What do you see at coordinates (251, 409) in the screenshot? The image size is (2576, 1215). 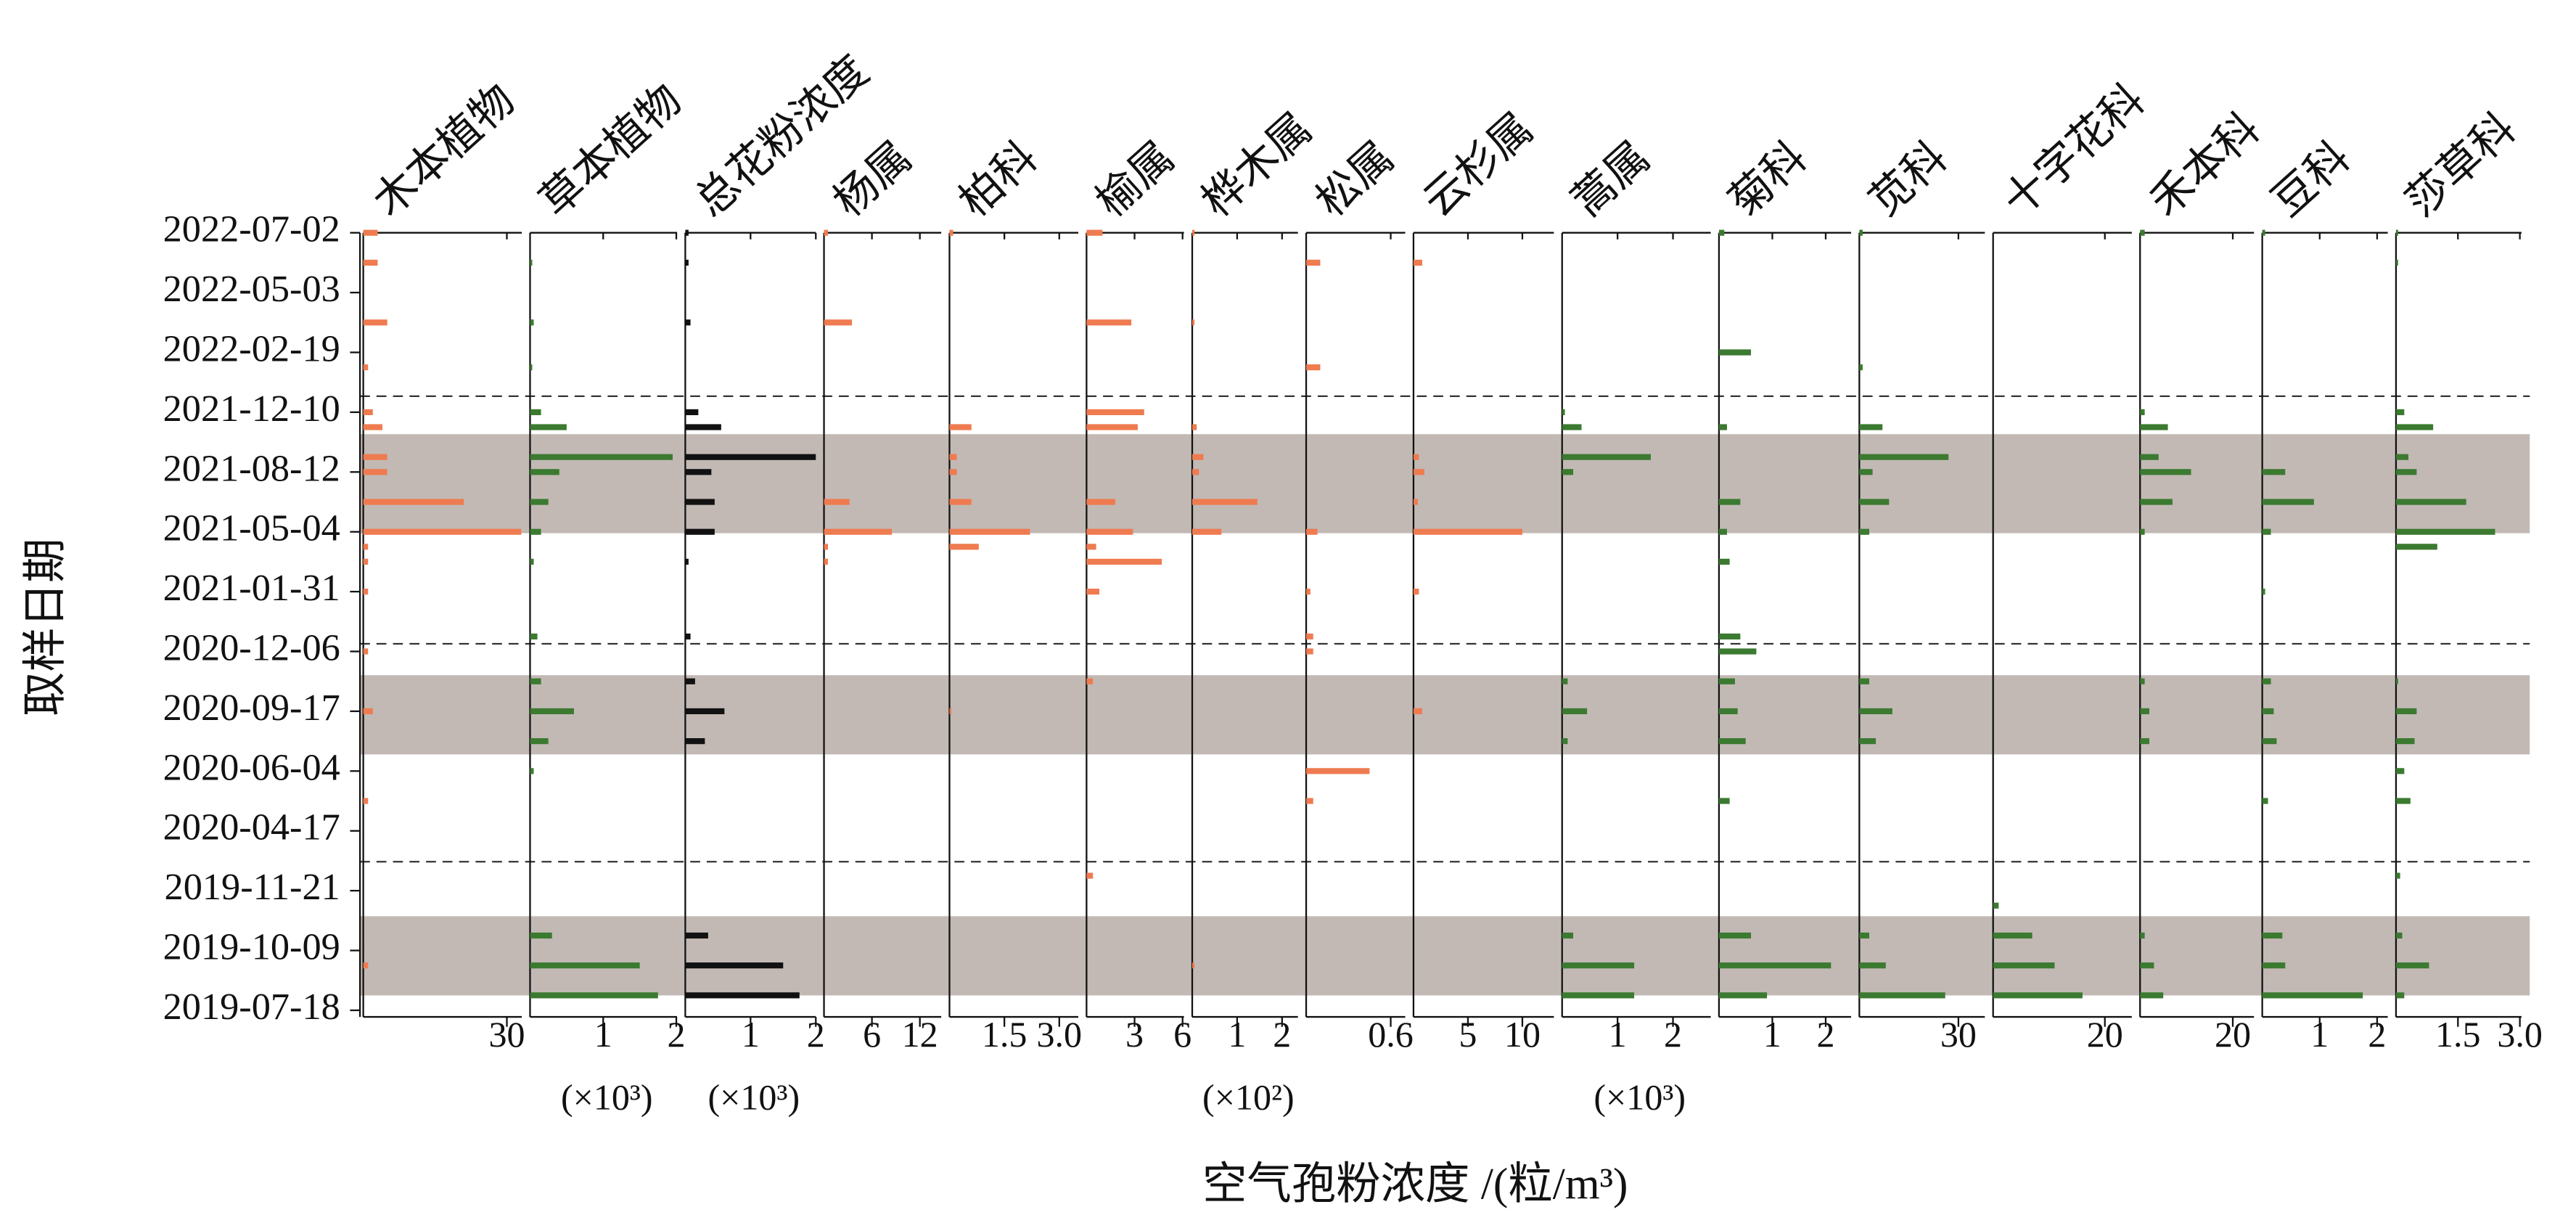 I see `y-tick-label: 2021-12-10` at bounding box center [251, 409].